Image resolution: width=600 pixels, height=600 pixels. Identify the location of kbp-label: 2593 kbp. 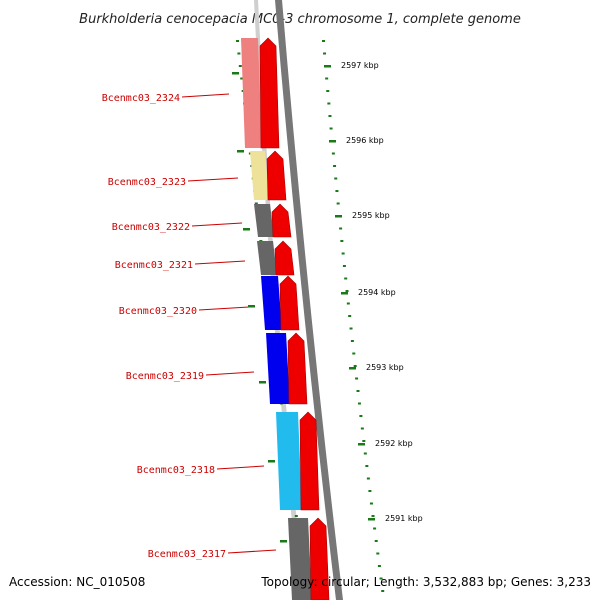
(385, 367).